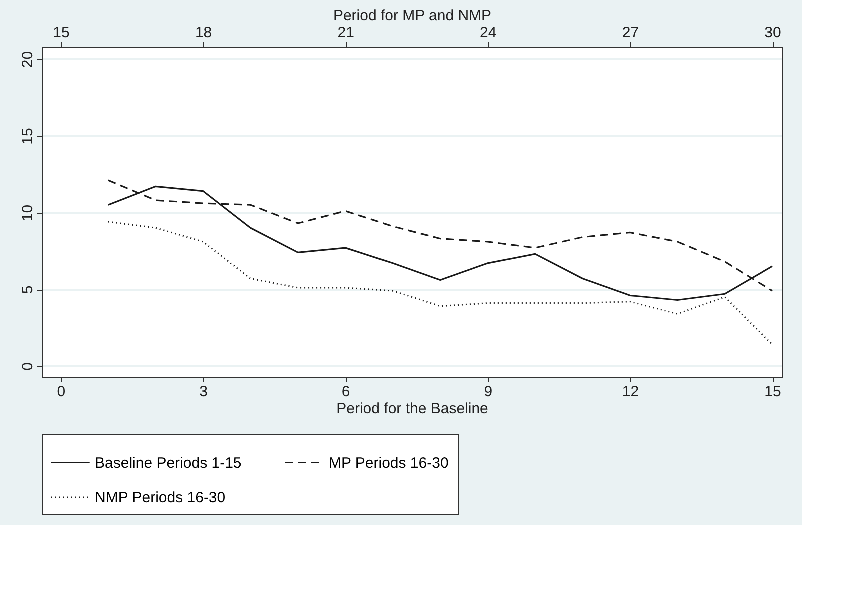  I want to click on x-tick-label: 0, so click(61, 392).